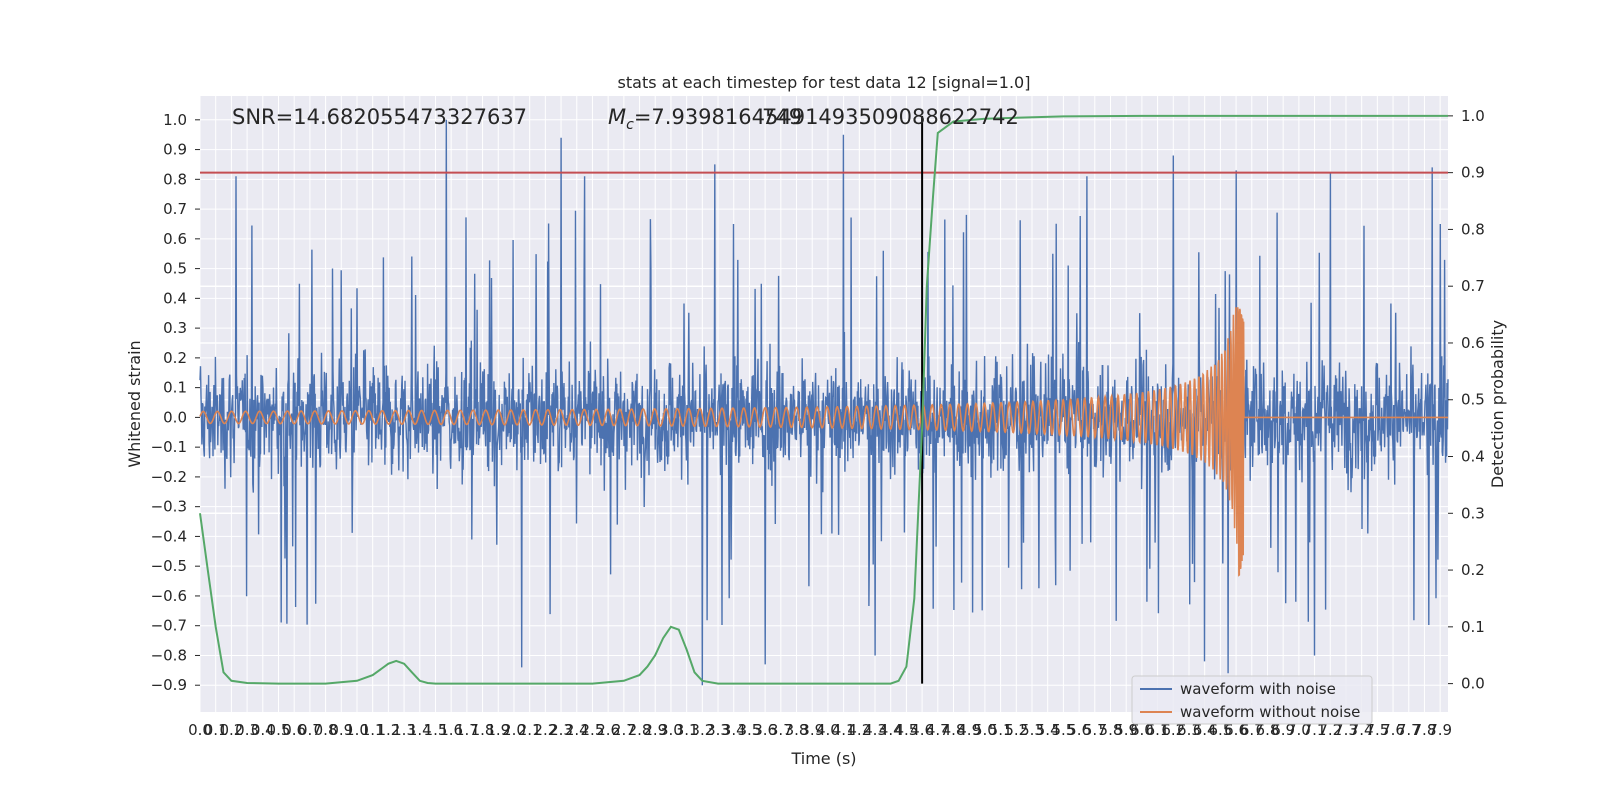 Image resolution: width=1600 pixels, height=800 pixels. Describe the element at coordinates (781, 730) in the screenshot. I see `x-tick-label: 3.7` at that location.